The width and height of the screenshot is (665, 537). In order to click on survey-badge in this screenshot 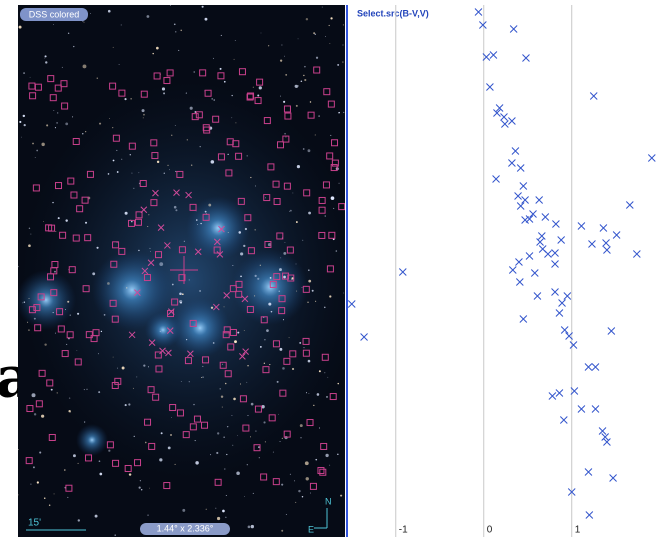, I will do `click(54, 14)`.